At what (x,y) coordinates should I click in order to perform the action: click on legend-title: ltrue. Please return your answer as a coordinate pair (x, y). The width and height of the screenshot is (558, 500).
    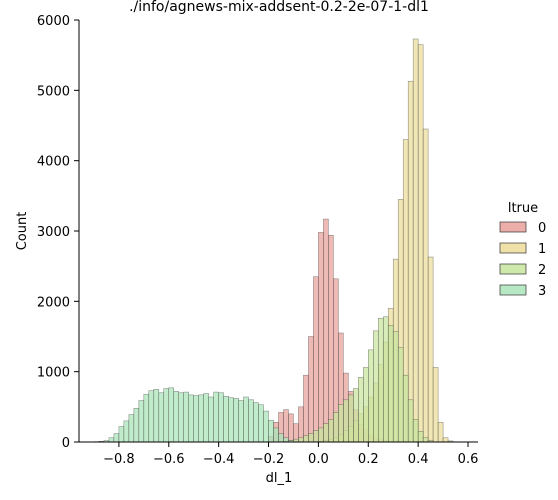
    Looking at the image, I should click on (523, 208).